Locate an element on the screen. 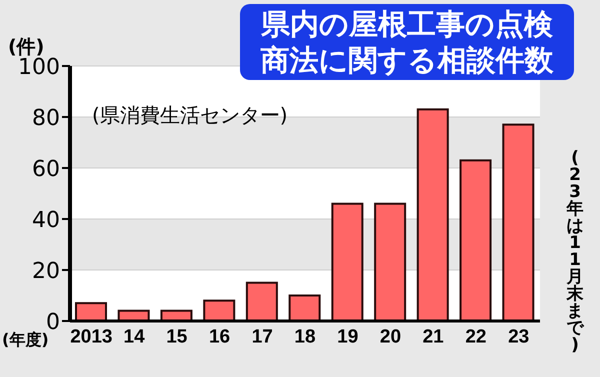 Image resolution: width=600 pixels, height=377 pixels. y-tick-label: 20 is located at coordinates (46, 271).